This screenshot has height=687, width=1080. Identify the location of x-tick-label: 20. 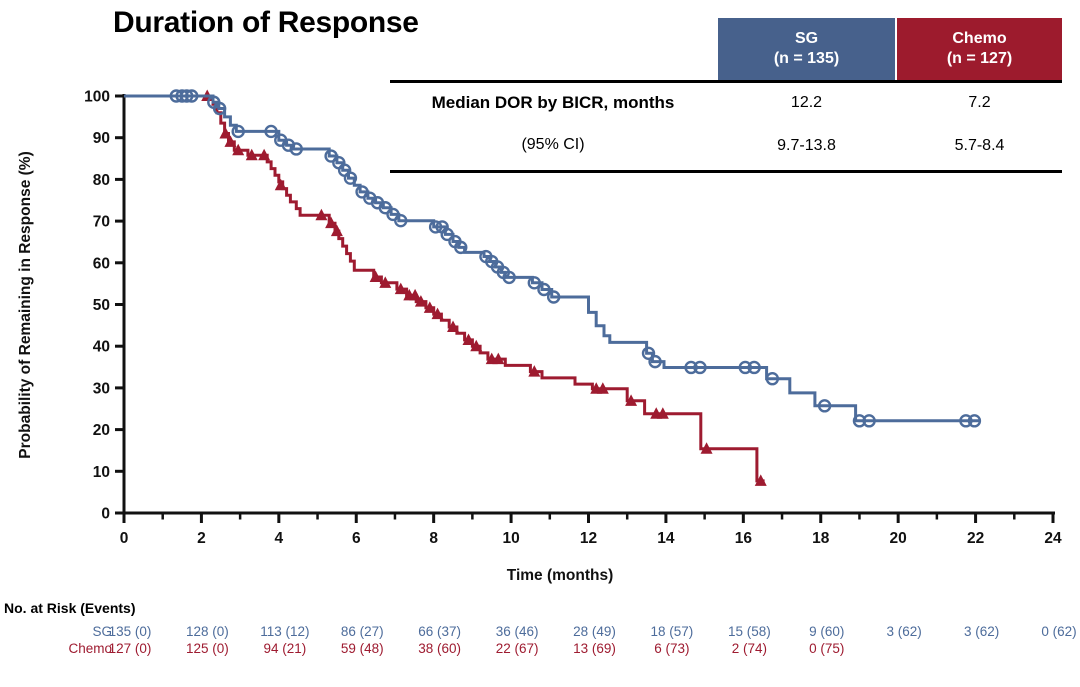
(898, 538).